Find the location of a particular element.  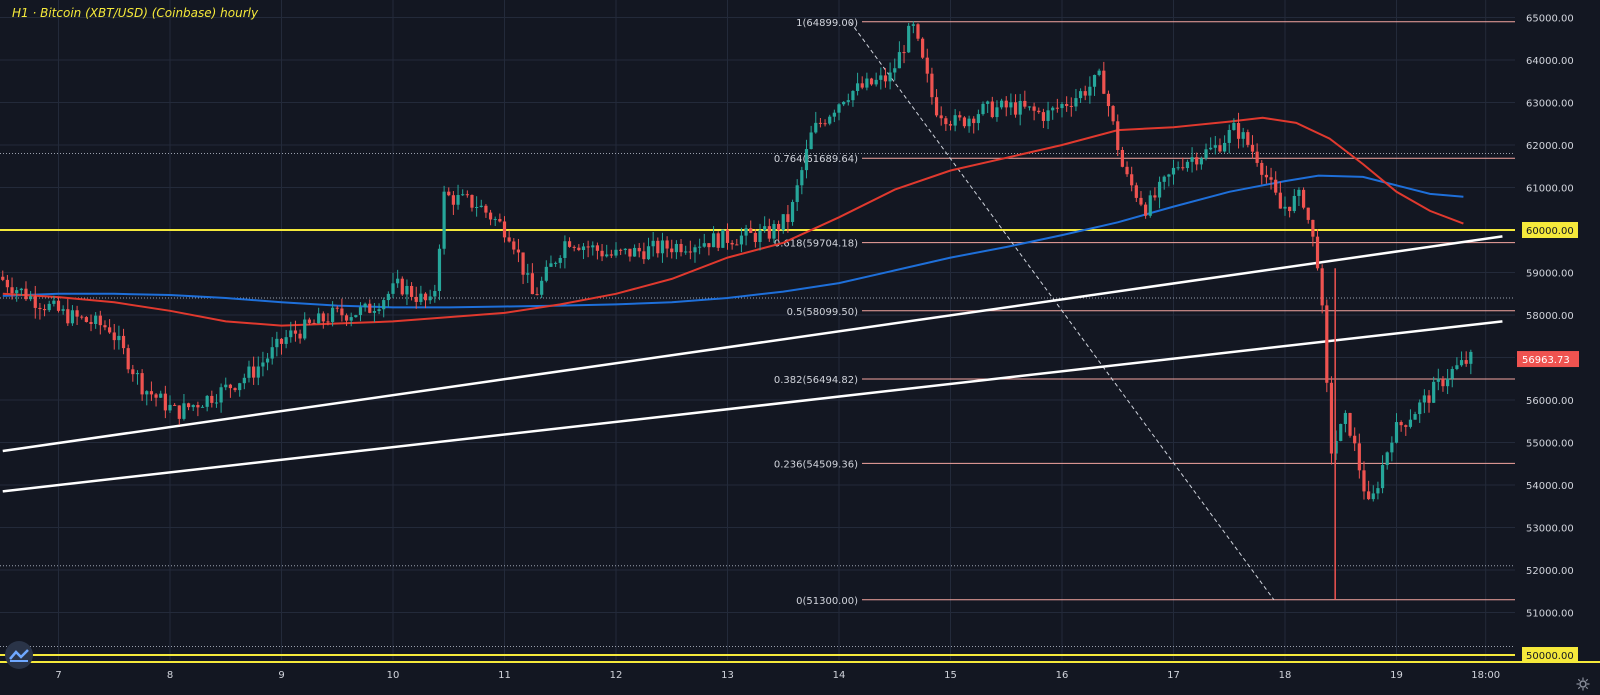

price-tick-label: 50000.00 is located at coordinates (1550, 656).